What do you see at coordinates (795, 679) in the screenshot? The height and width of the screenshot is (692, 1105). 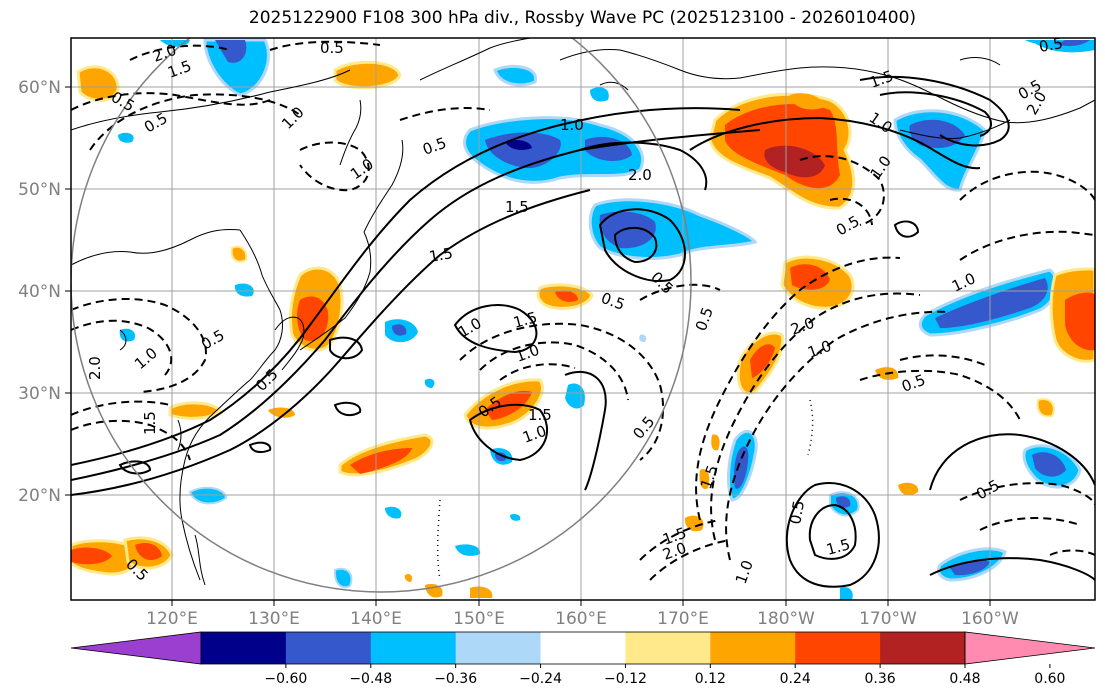 I see `colorbar-tick-label: 0.24` at bounding box center [795, 679].